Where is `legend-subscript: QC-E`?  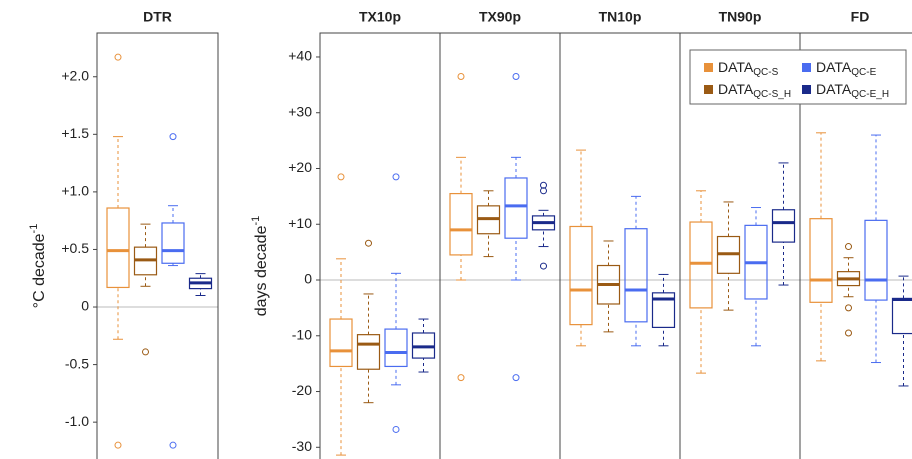
legend-subscript: QC-E is located at coordinates (863, 72).